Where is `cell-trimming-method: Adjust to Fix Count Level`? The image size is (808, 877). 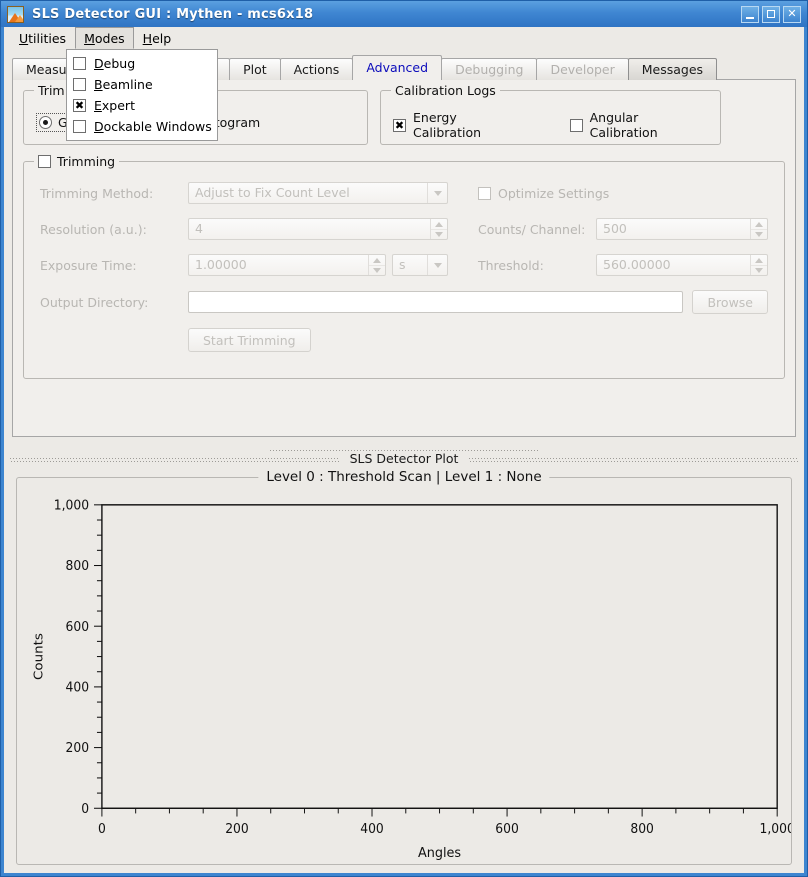 cell-trimming-method: Adjust to Fix Count Level is located at coordinates (333, 193).